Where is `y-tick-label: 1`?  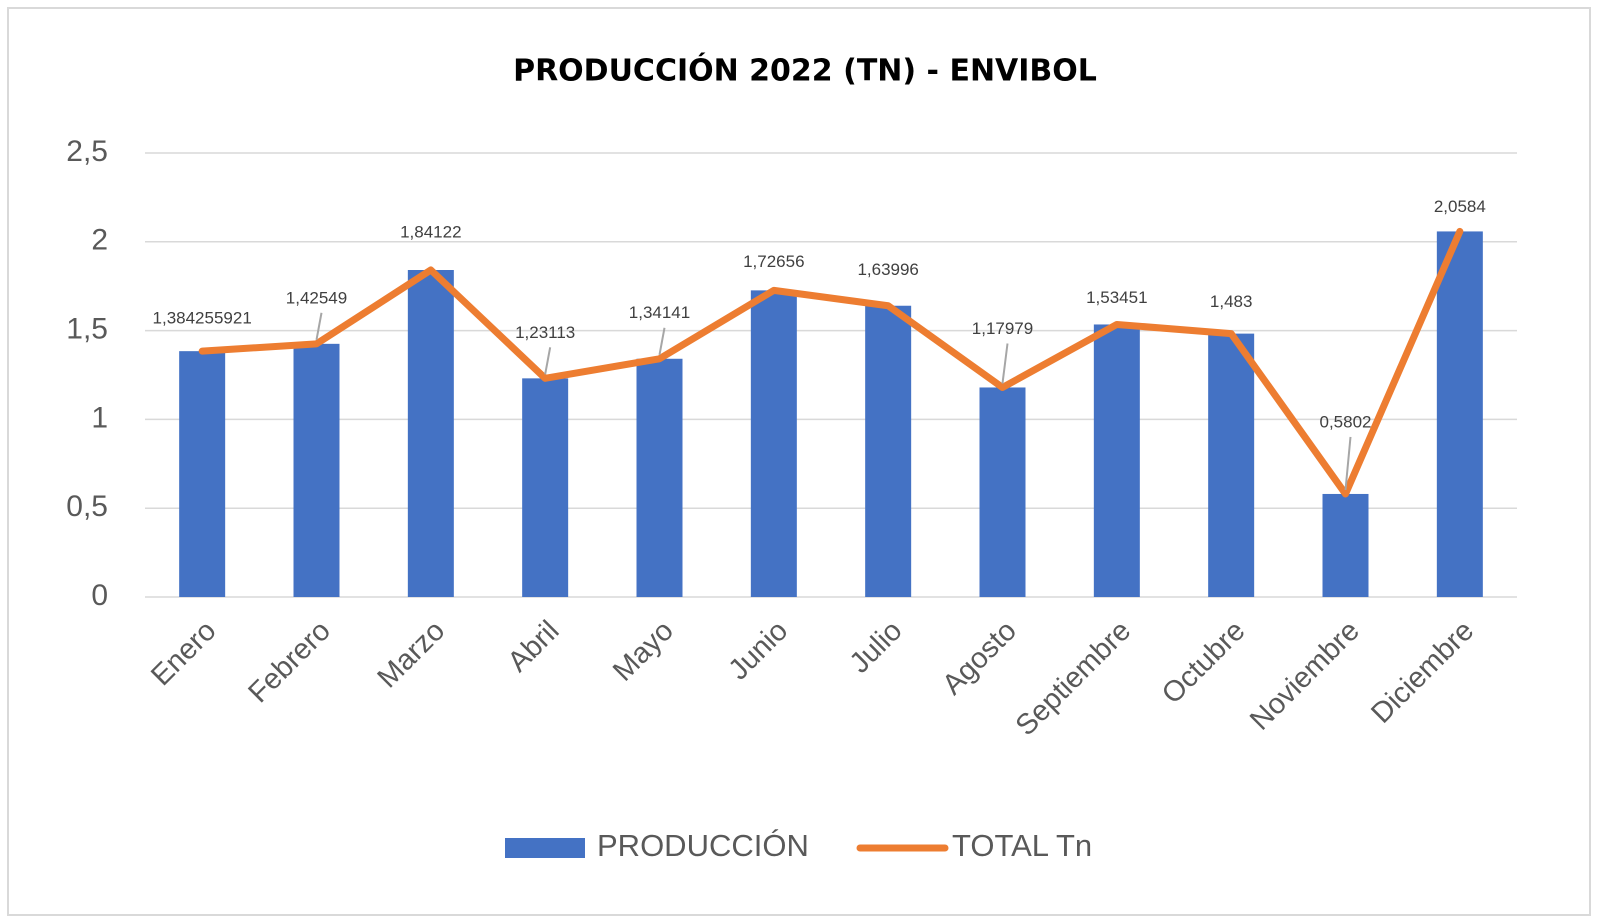
y-tick-label: 1 is located at coordinates (99, 417).